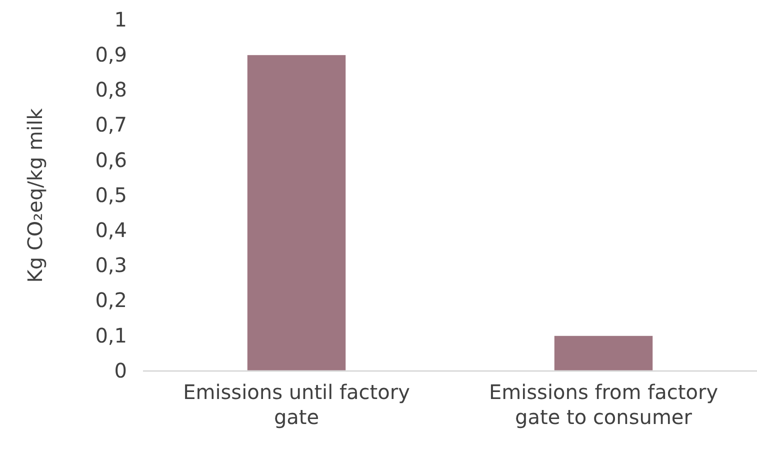 The image size is (757, 457). What do you see at coordinates (111, 265) in the screenshot?
I see `y-tick-label: 0,3` at bounding box center [111, 265].